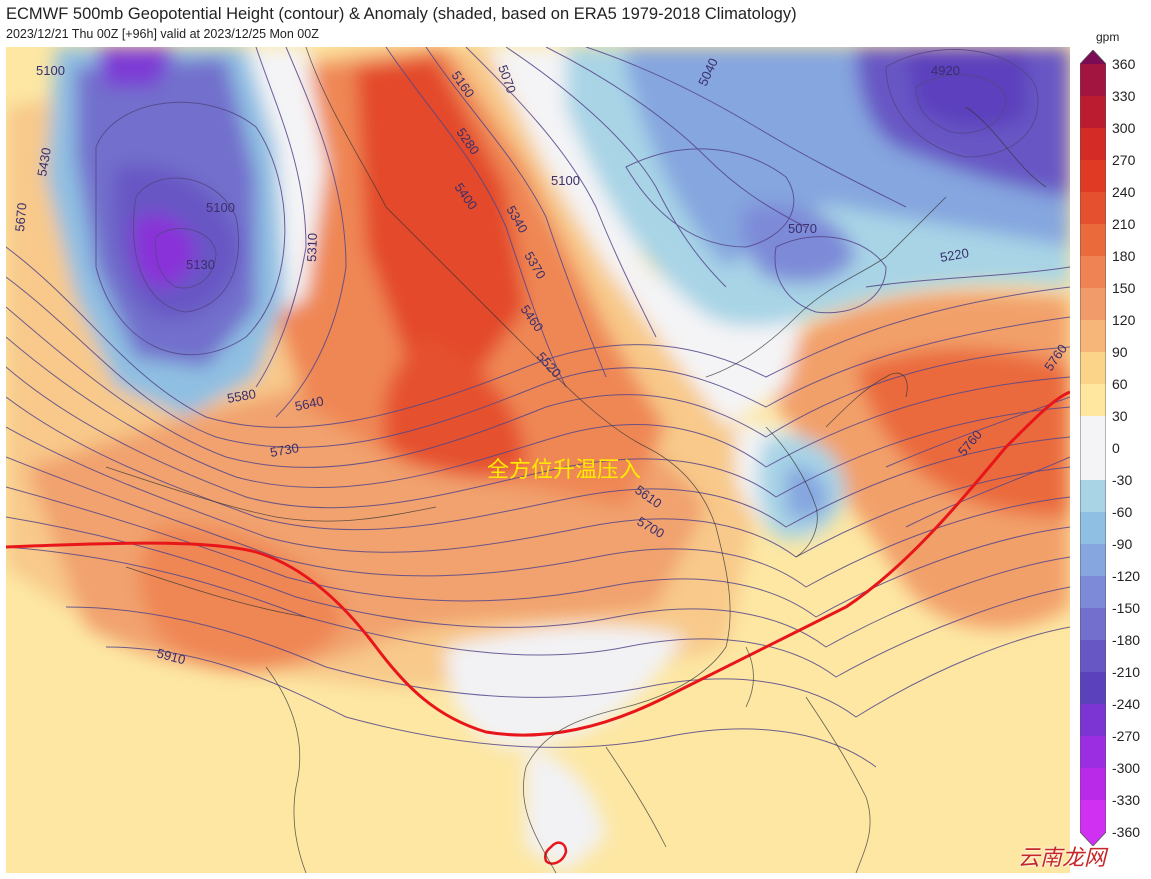 The width and height of the screenshot is (1151, 879). What do you see at coordinates (1108, 37) in the screenshot?
I see `colorbar-unit: gpm` at bounding box center [1108, 37].